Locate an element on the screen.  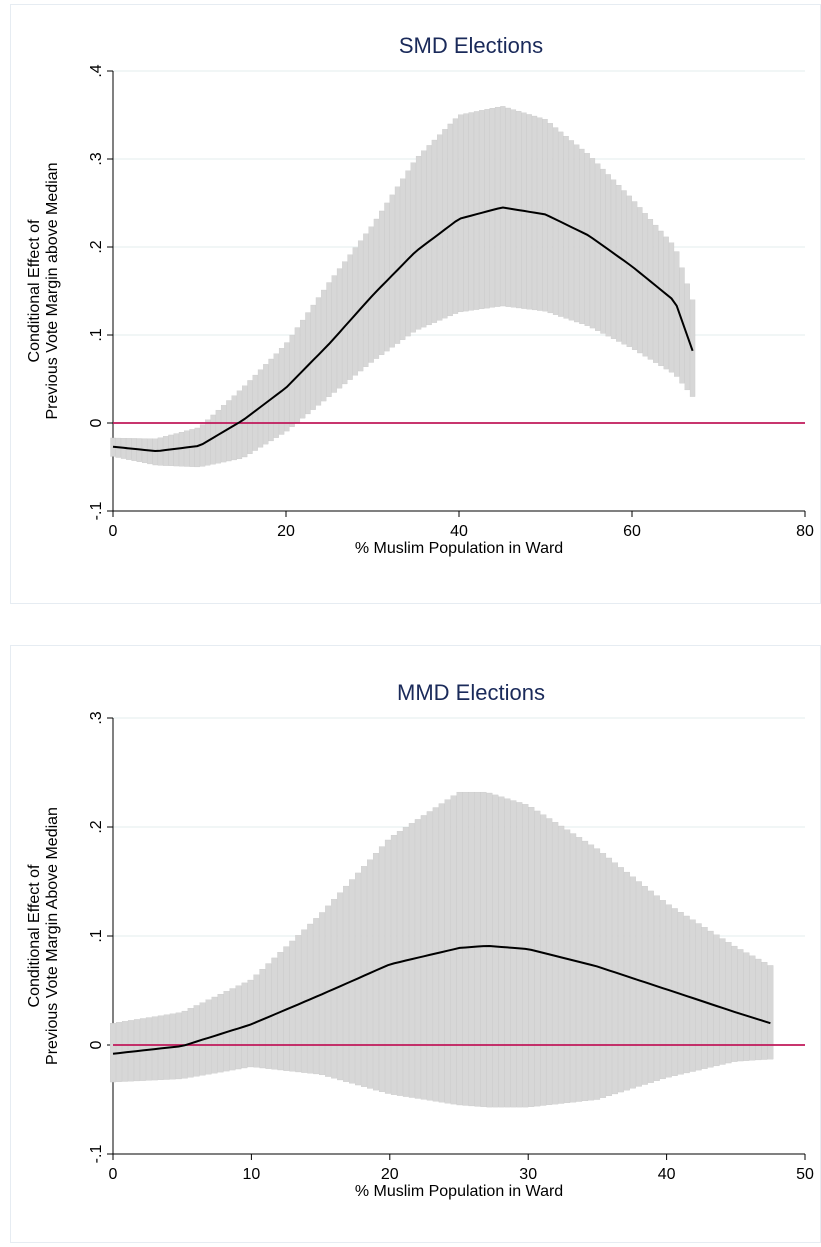
mmd-x-tick-label: 20 is located at coordinates (390, 1174).